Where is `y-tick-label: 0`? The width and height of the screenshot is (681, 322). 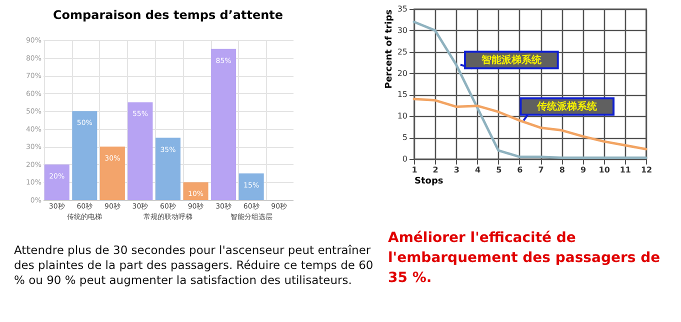
y-tick-label: 0 is located at coordinates (405, 159).